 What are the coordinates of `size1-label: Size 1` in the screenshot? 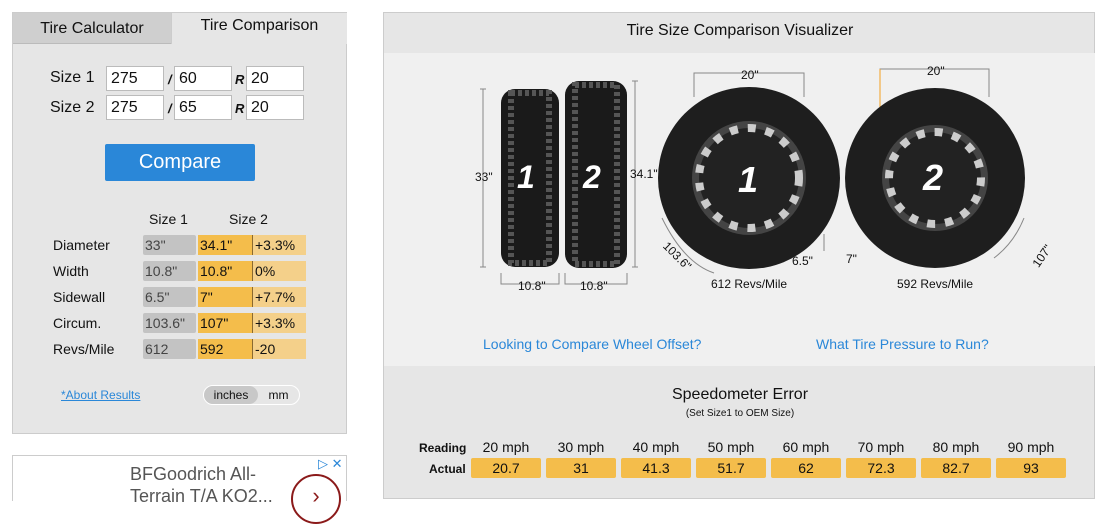 It's located at (72, 77).